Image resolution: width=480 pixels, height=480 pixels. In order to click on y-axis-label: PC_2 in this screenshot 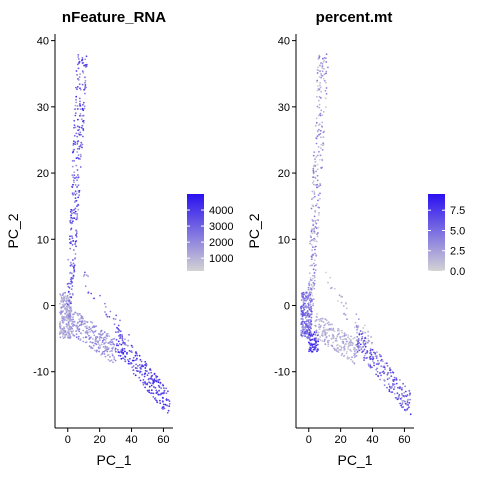, I will do `click(13, 230)`.